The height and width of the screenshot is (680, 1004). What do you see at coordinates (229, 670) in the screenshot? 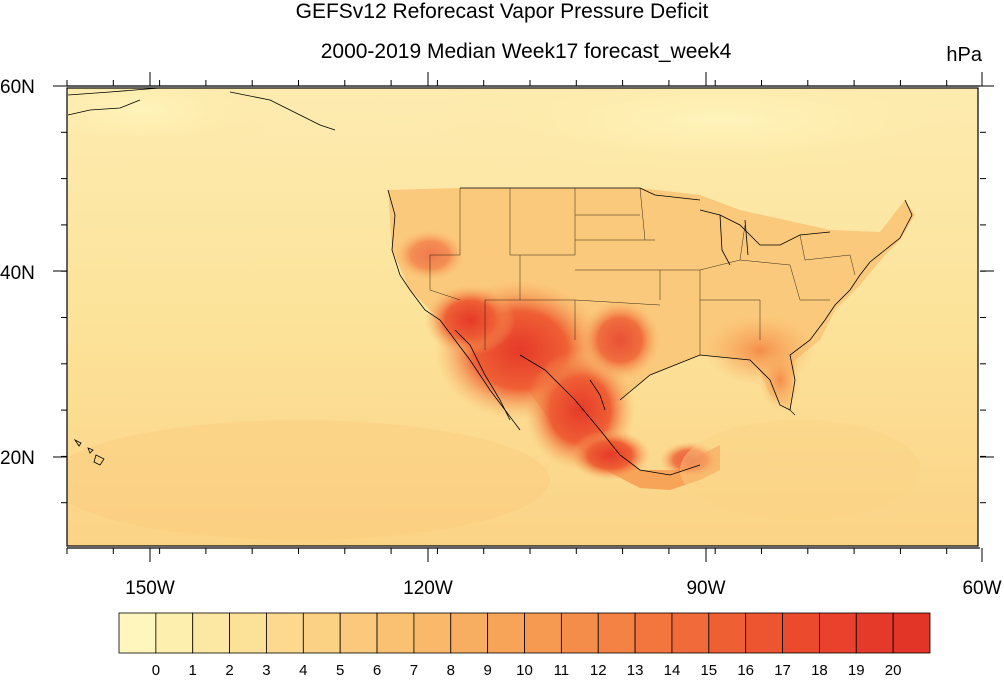
I see `colorbar-label: 2` at bounding box center [229, 670].